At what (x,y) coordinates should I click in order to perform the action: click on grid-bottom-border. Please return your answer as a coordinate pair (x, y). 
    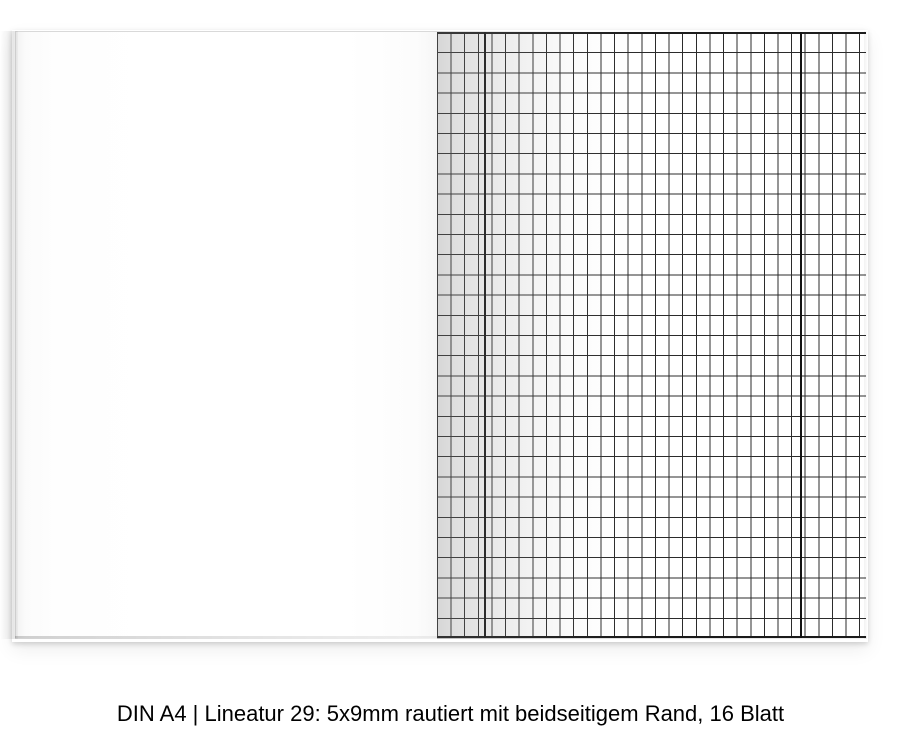
    Looking at the image, I should click on (651, 637).